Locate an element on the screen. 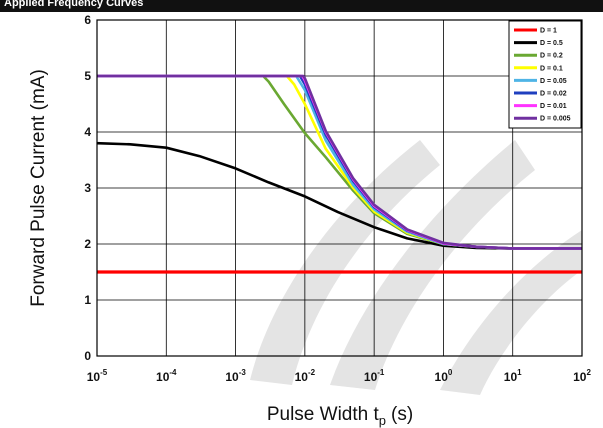  y-axis-title: Forward Pulse Current (mA) is located at coordinates (38, 188).